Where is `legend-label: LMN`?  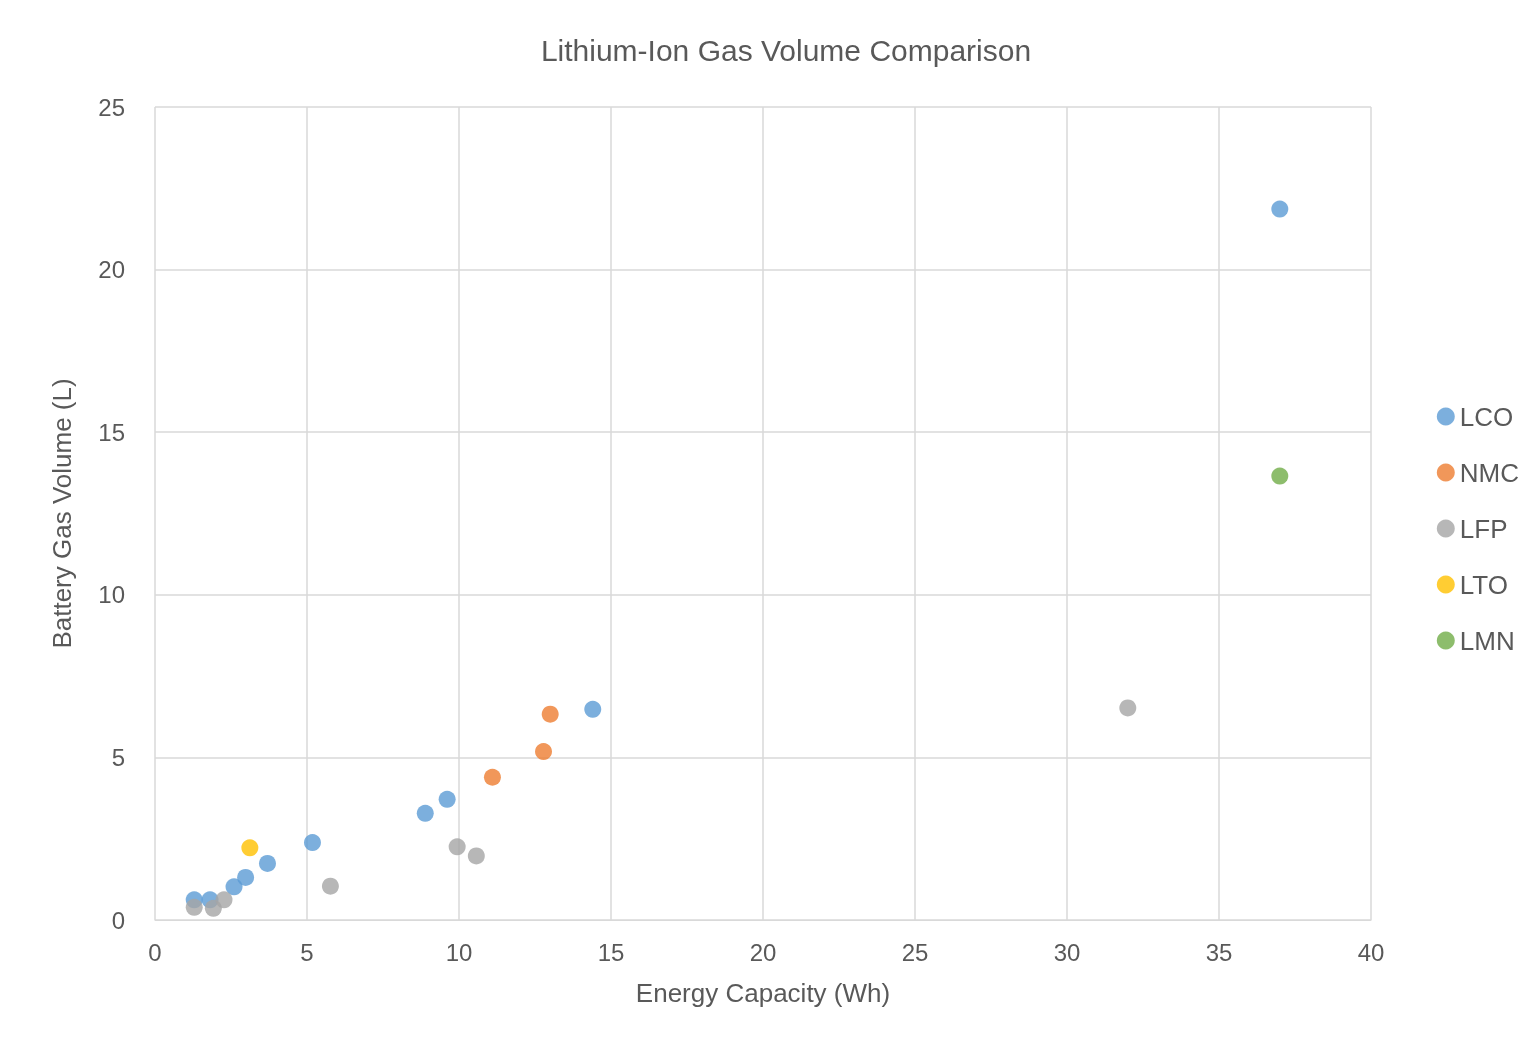 legend-label: LMN is located at coordinates (1487, 640).